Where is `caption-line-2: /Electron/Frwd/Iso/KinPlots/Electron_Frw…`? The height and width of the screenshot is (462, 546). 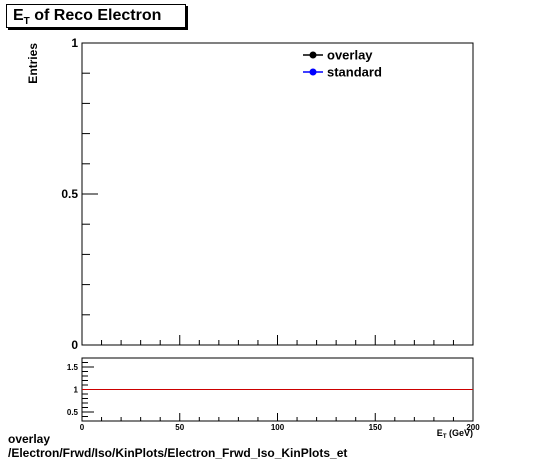
caption-line-2: /Electron/Frwd/Iso/KinPlots/Electron_Frw… is located at coordinates (178, 453).